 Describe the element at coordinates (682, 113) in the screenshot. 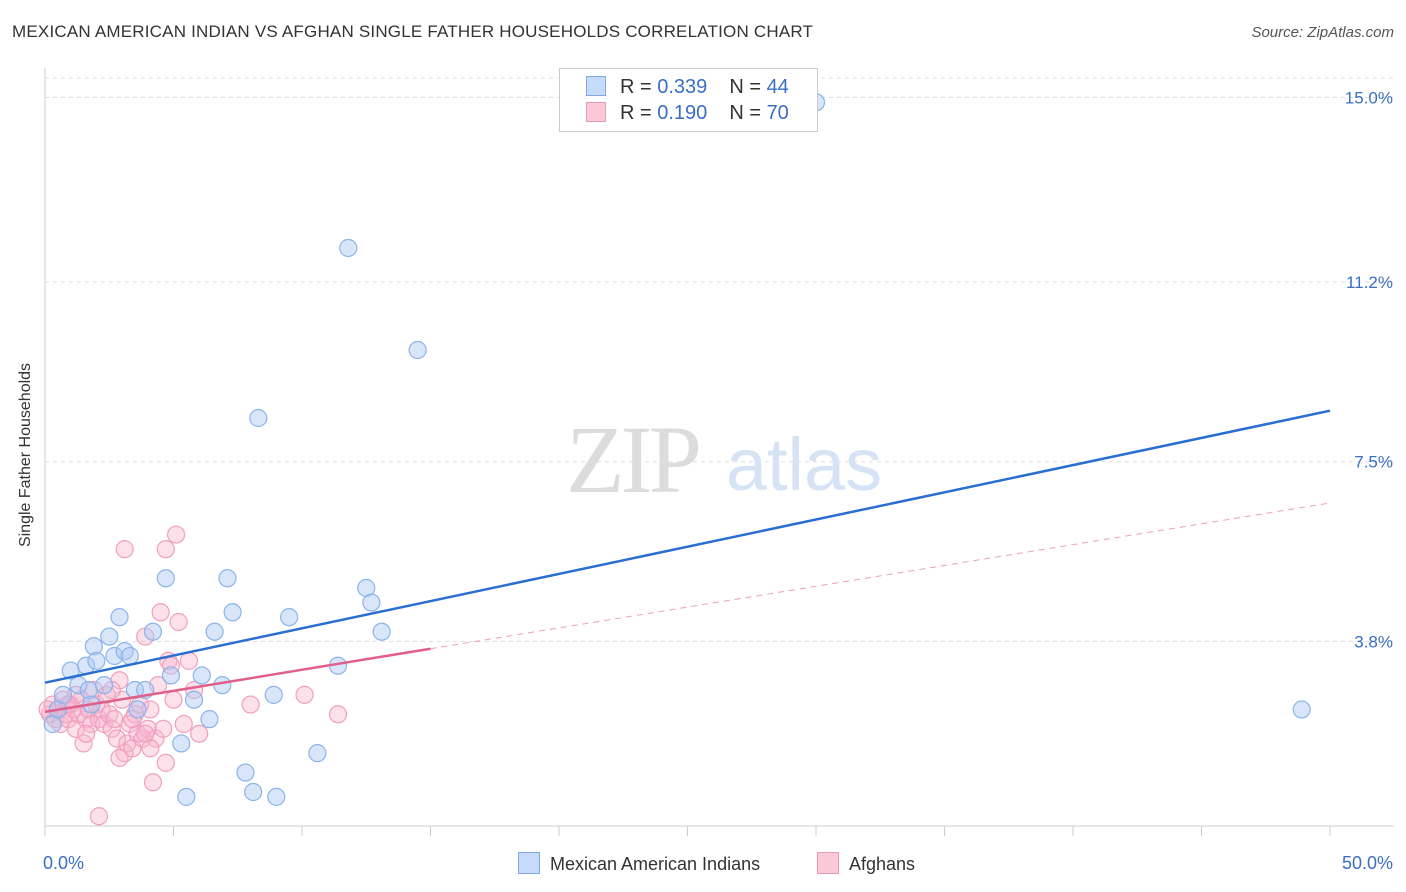

I see `legend-pink-r-value: 0.190` at that location.